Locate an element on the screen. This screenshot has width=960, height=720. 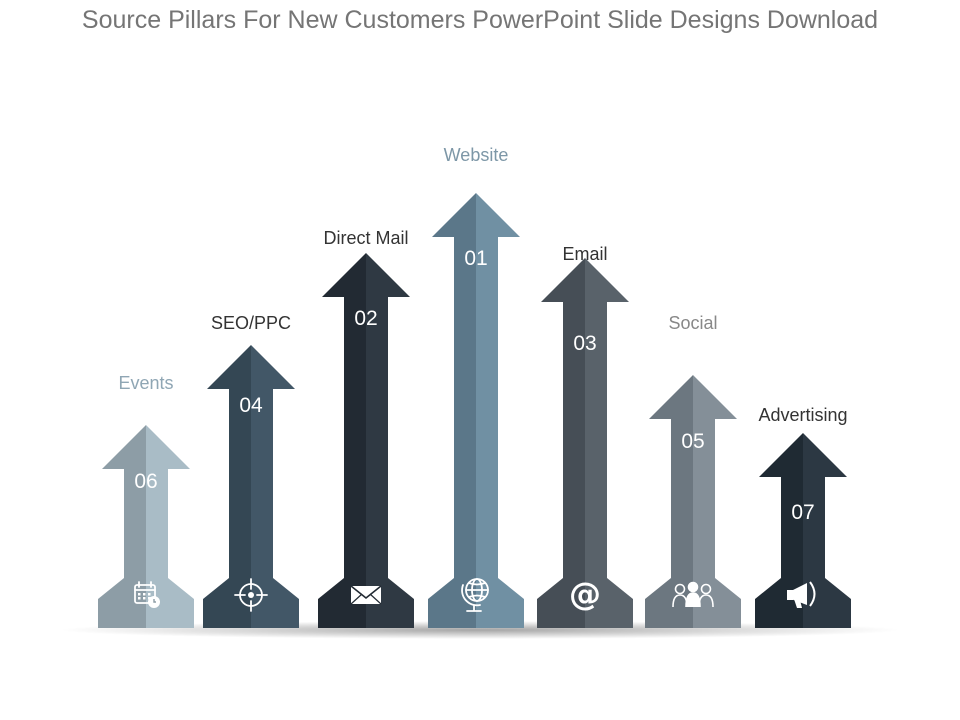
envelope-icon is located at coordinates (366, 595).